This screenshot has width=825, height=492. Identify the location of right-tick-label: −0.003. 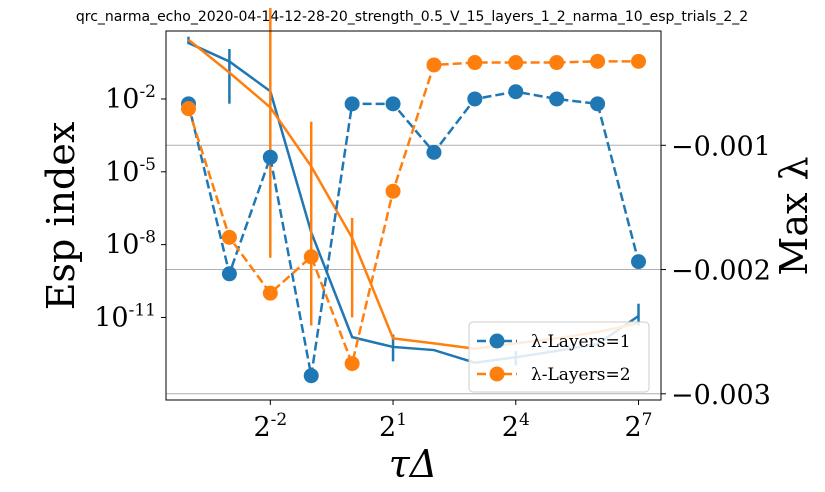
(721, 395).